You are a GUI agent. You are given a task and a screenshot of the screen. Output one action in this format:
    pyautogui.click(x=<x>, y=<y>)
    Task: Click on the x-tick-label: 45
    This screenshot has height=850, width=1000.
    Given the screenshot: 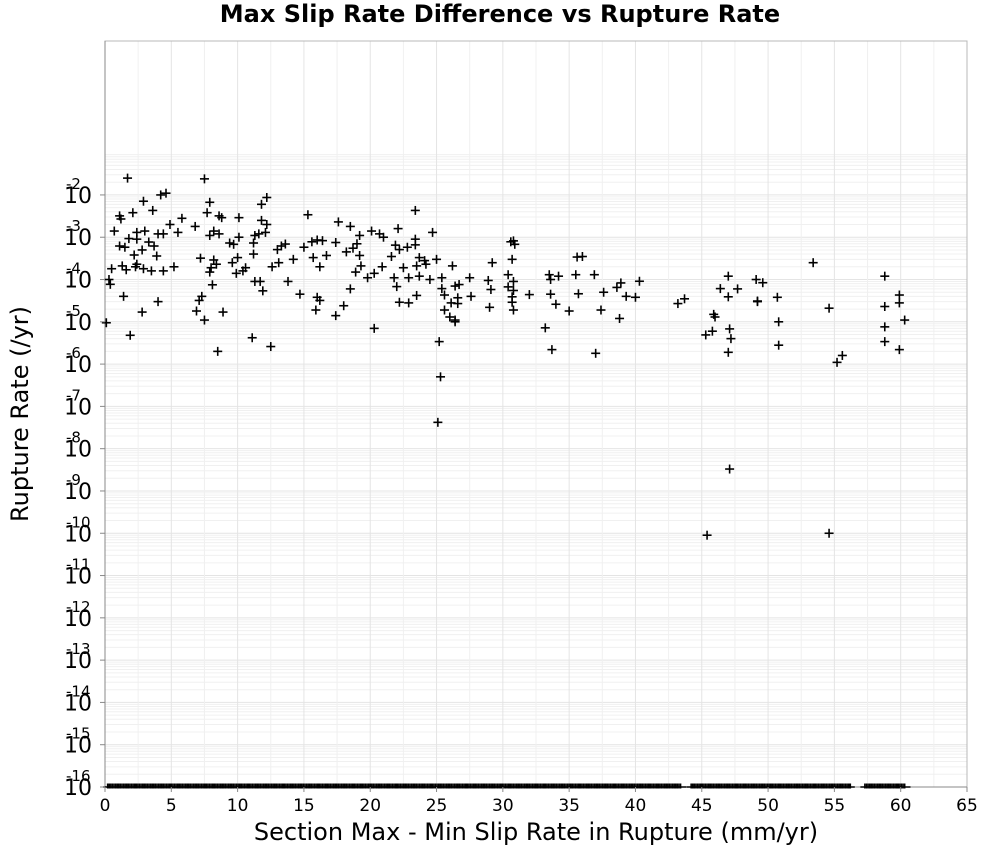 What is the action you would take?
    pyautogui.click(x=702, y=806)
    